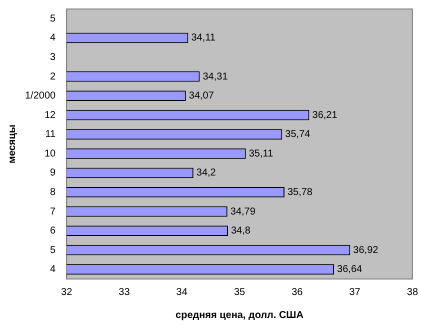 Image resolution: width=421 pixels, height=327 pixels. I want to click on data-label: 36,64, so click(350, 270).